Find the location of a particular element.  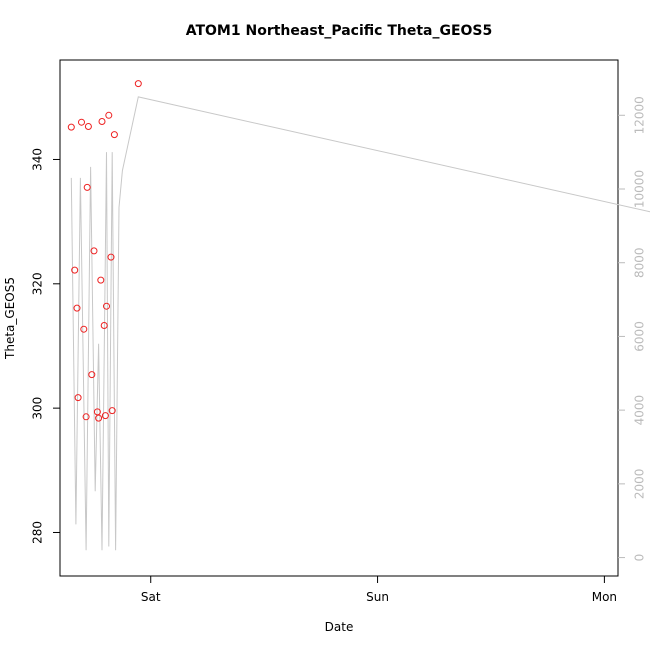

y-axis: 280 300 320 340 is located at coordinates (45, 346).